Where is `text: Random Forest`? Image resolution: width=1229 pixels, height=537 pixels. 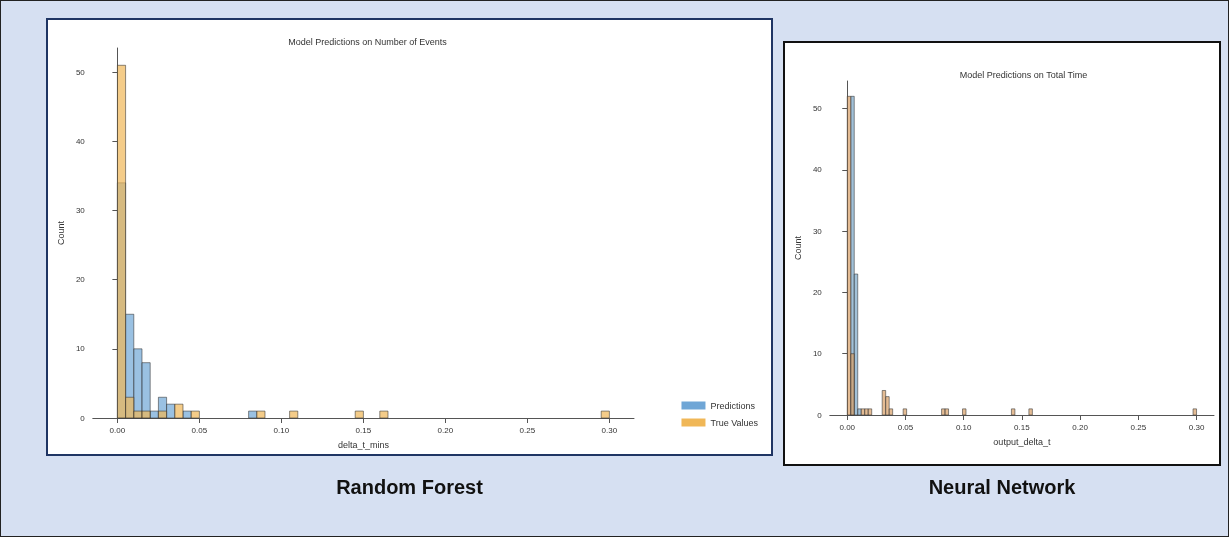
text: Random Forest is located at coordinates (409, 487).